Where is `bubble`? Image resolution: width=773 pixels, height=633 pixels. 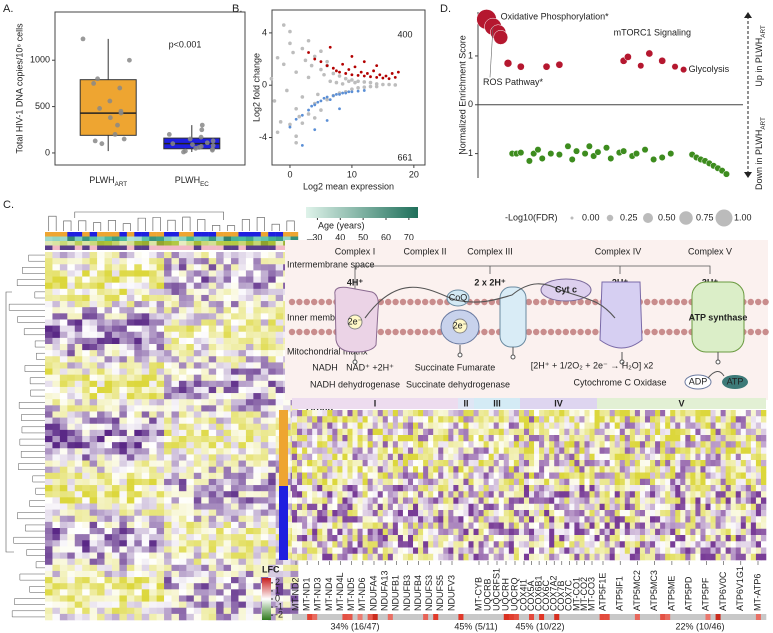 bubble is located at coordinates (649, 53).